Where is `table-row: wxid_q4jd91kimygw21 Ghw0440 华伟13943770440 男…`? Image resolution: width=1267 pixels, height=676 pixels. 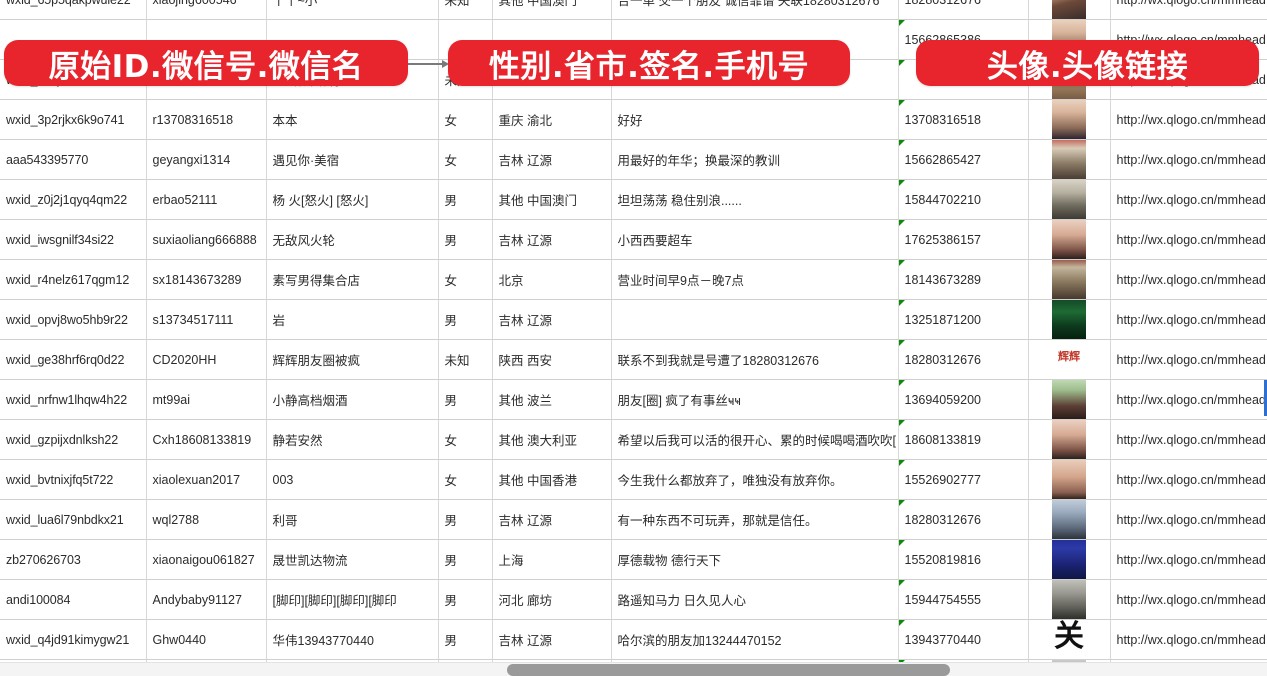 table-row: wxid_q4jd91kimygw21 Ghw0440 华伟13943770440 男… is located at coordinates (633, 639).